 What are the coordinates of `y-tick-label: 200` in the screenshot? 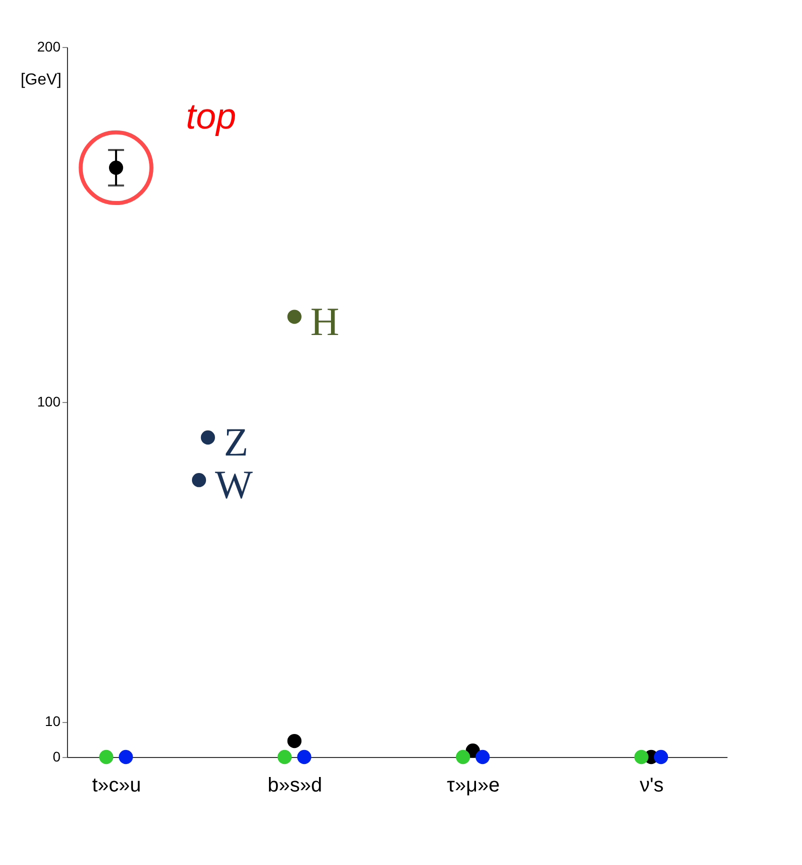 It's located at (49, 46).